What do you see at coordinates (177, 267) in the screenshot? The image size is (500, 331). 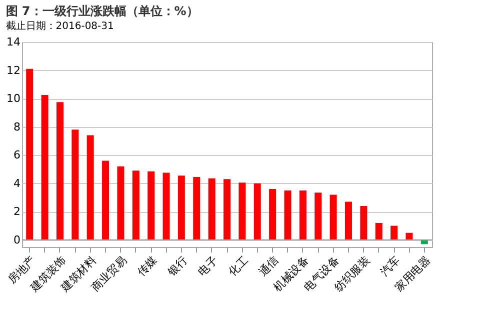 I see `x-tick-label: 银行` at bounding box center [177, 267].